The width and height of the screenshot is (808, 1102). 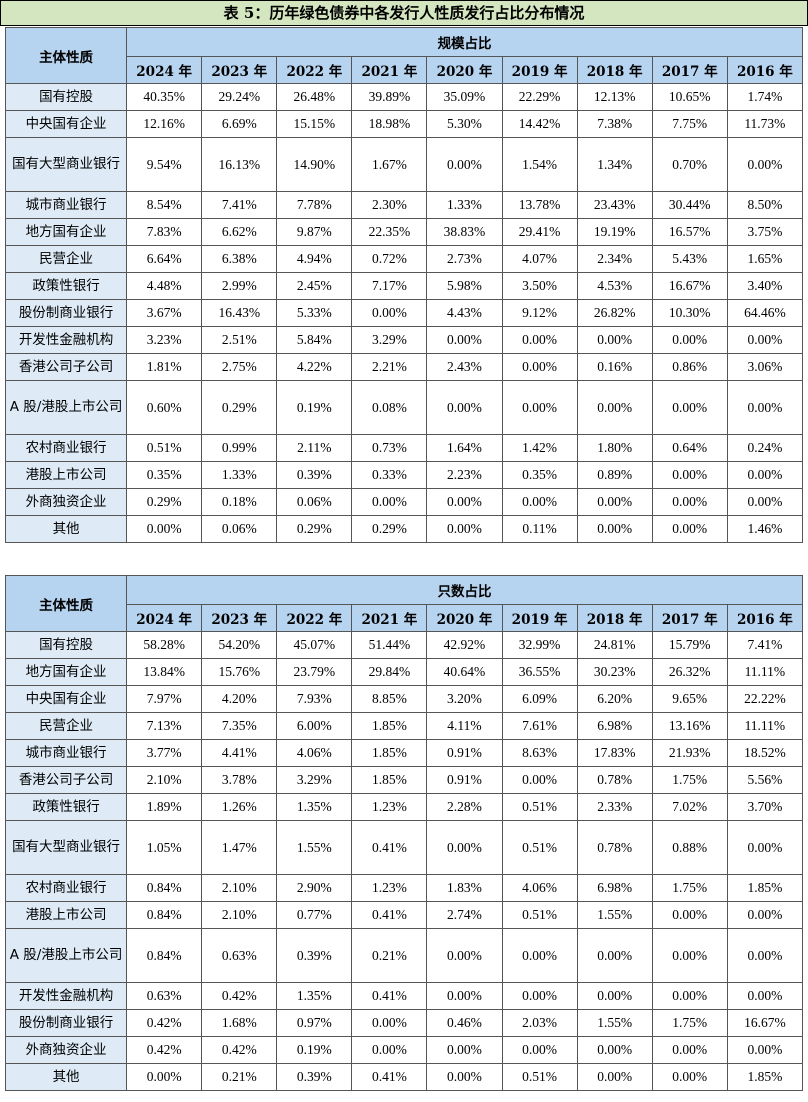 I want to click on table-cell: 1.33%, so click(x=239, y=475).